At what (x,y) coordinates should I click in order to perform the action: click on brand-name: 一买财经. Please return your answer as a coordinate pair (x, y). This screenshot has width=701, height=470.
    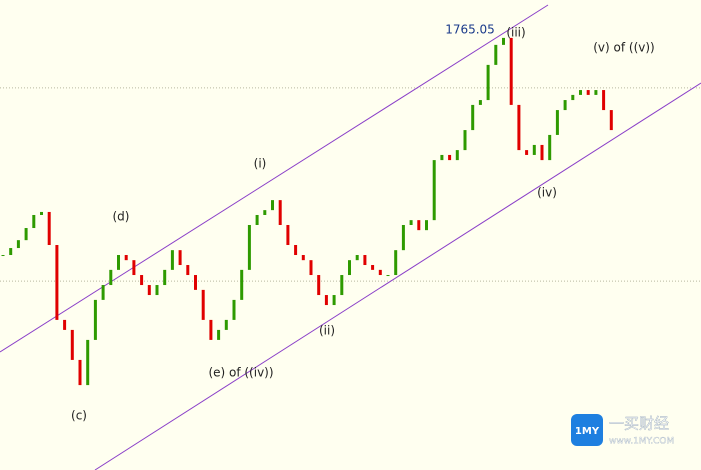
    Looking at the image, I should click on (639, 424).